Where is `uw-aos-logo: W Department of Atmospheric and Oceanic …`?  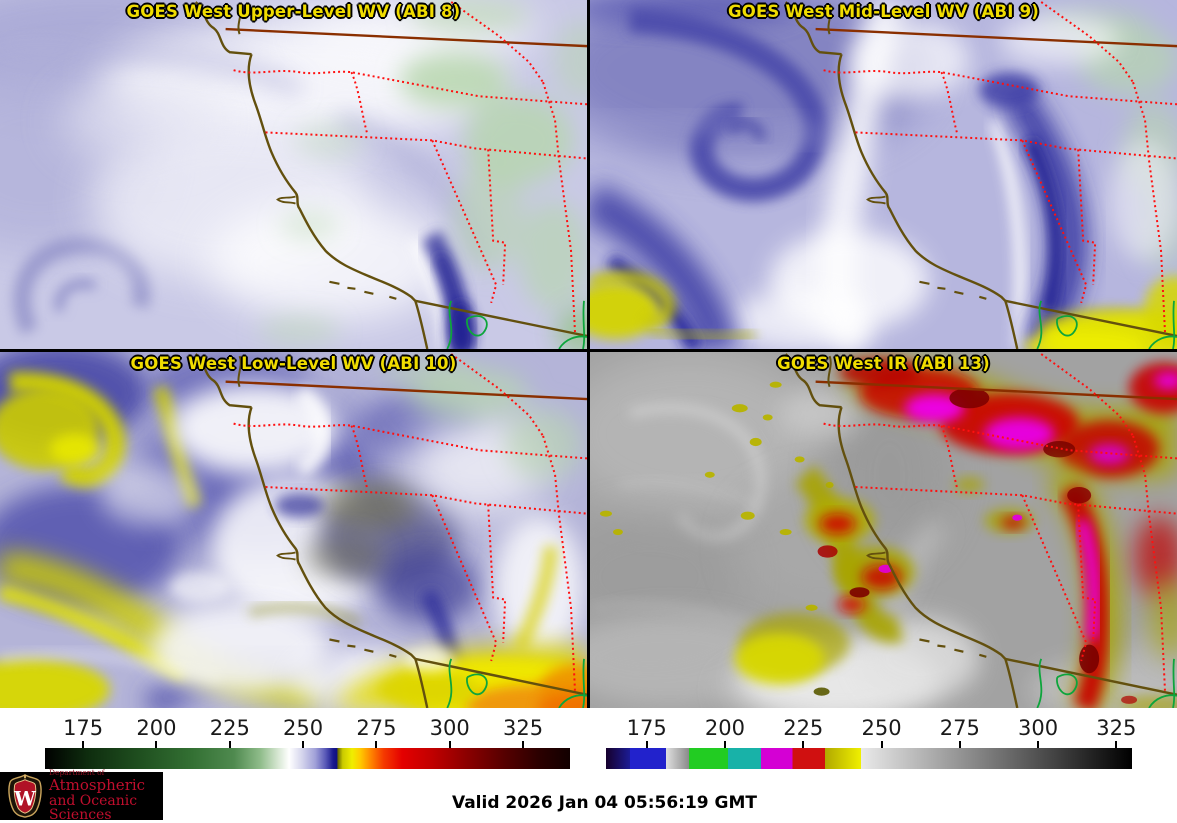 uw-aos-logo: W Department of Atmospheric and Oceanic … is located at coordinates (81, 796).